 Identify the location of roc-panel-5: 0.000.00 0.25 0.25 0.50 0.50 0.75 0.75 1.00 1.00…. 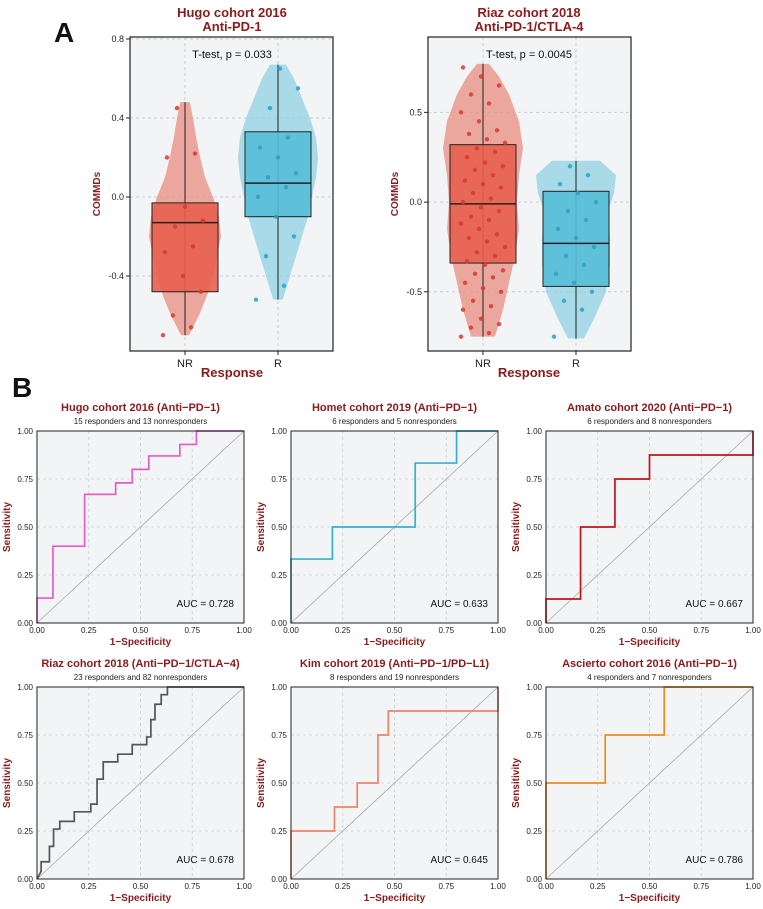
(381, 781).